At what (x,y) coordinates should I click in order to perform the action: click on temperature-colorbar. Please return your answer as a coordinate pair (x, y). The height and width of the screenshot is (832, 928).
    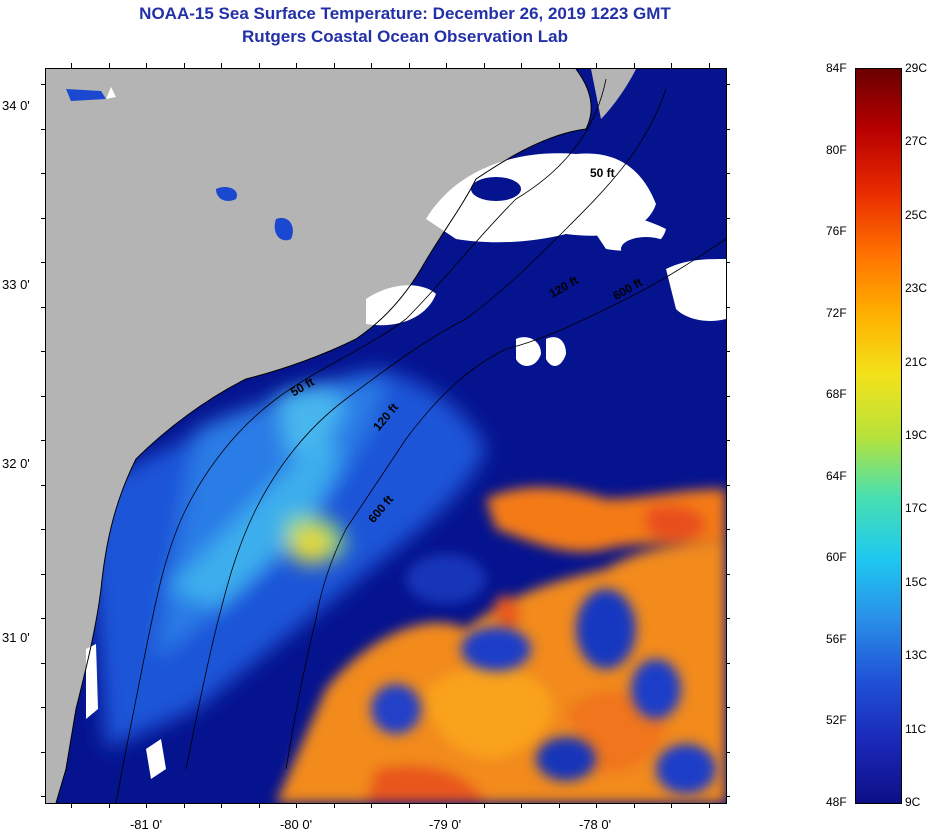
    Looking at the image, I should click on (878, 436).